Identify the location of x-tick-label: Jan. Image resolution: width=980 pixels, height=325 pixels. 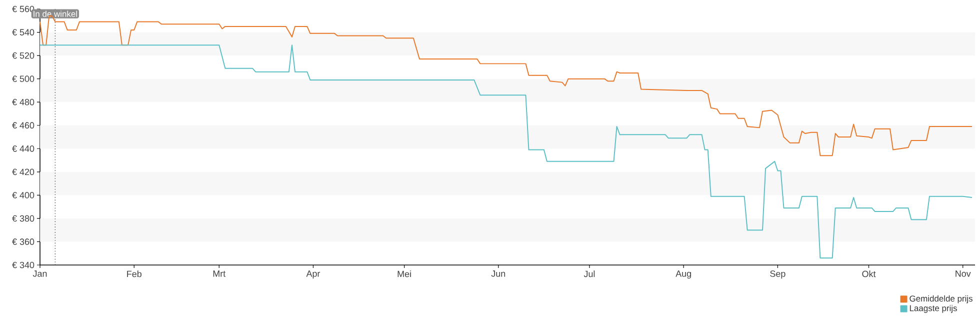
(39, 273).